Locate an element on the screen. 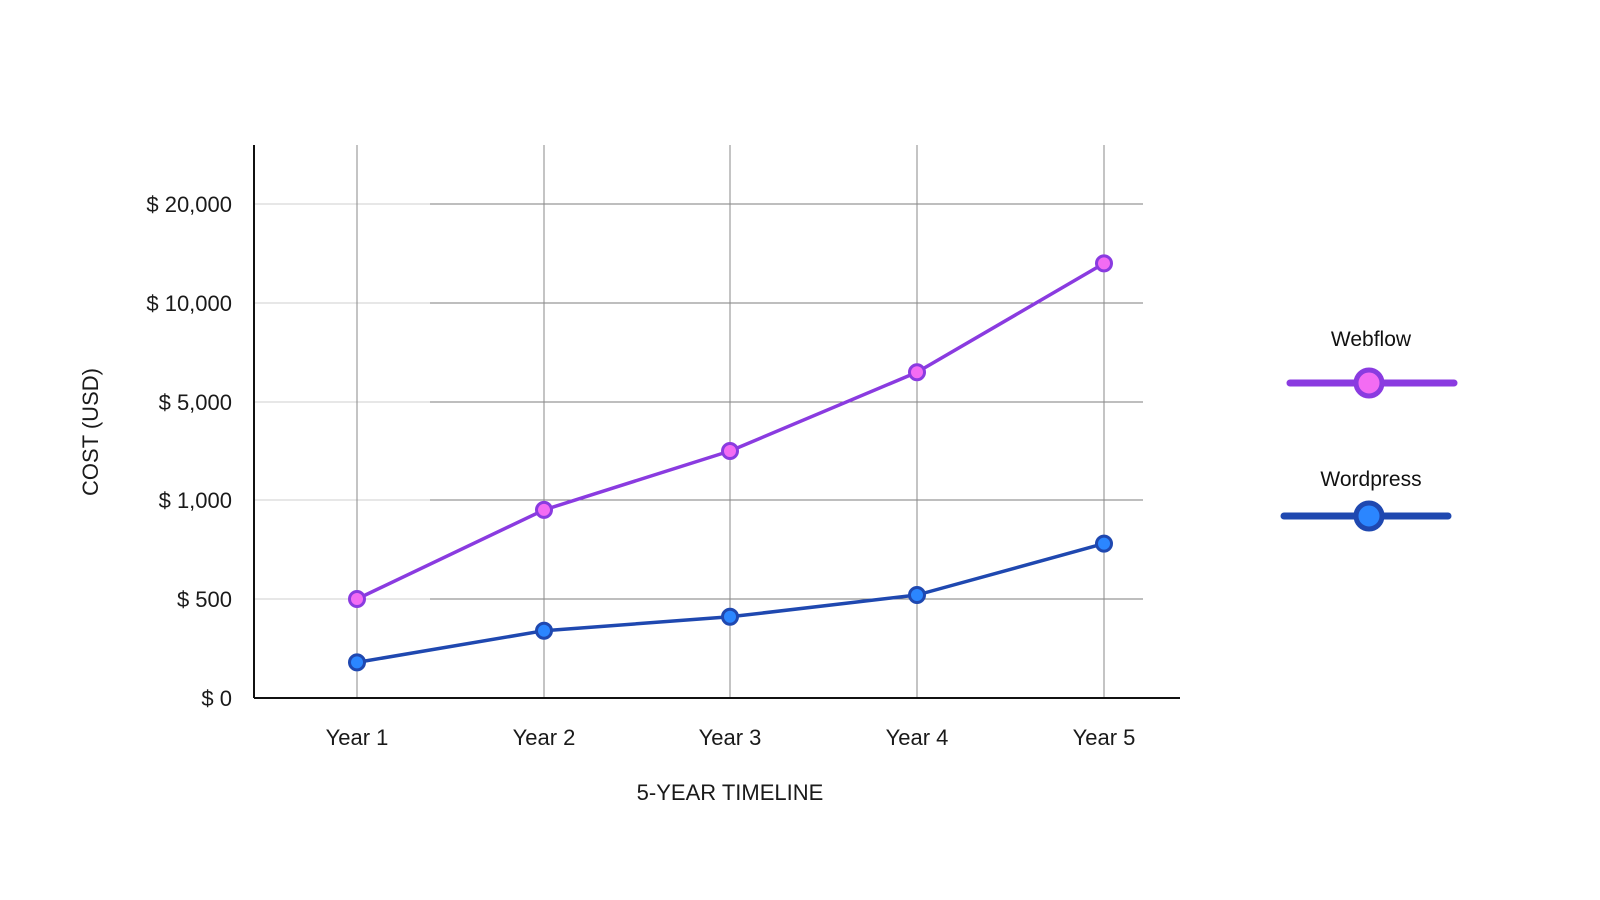 The height and width of the screenshot is (900, 1600). legend-item-wordpress: Wordpress is located at coordinates (1366, 500).